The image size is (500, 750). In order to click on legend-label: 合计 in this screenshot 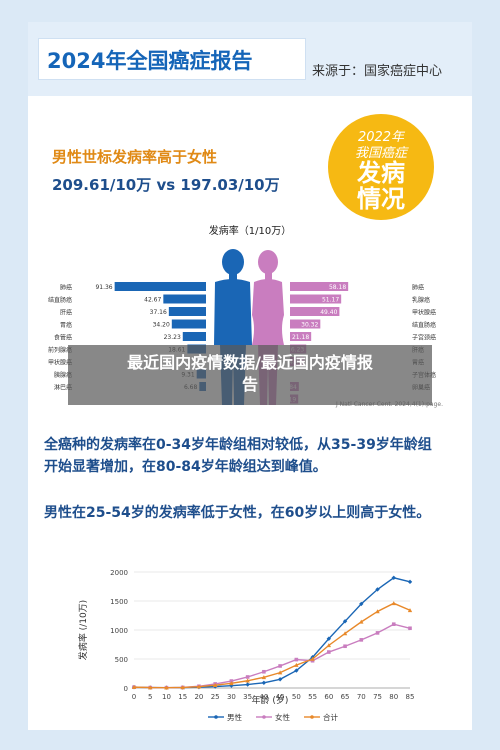, I will do `click(330, 717)`.